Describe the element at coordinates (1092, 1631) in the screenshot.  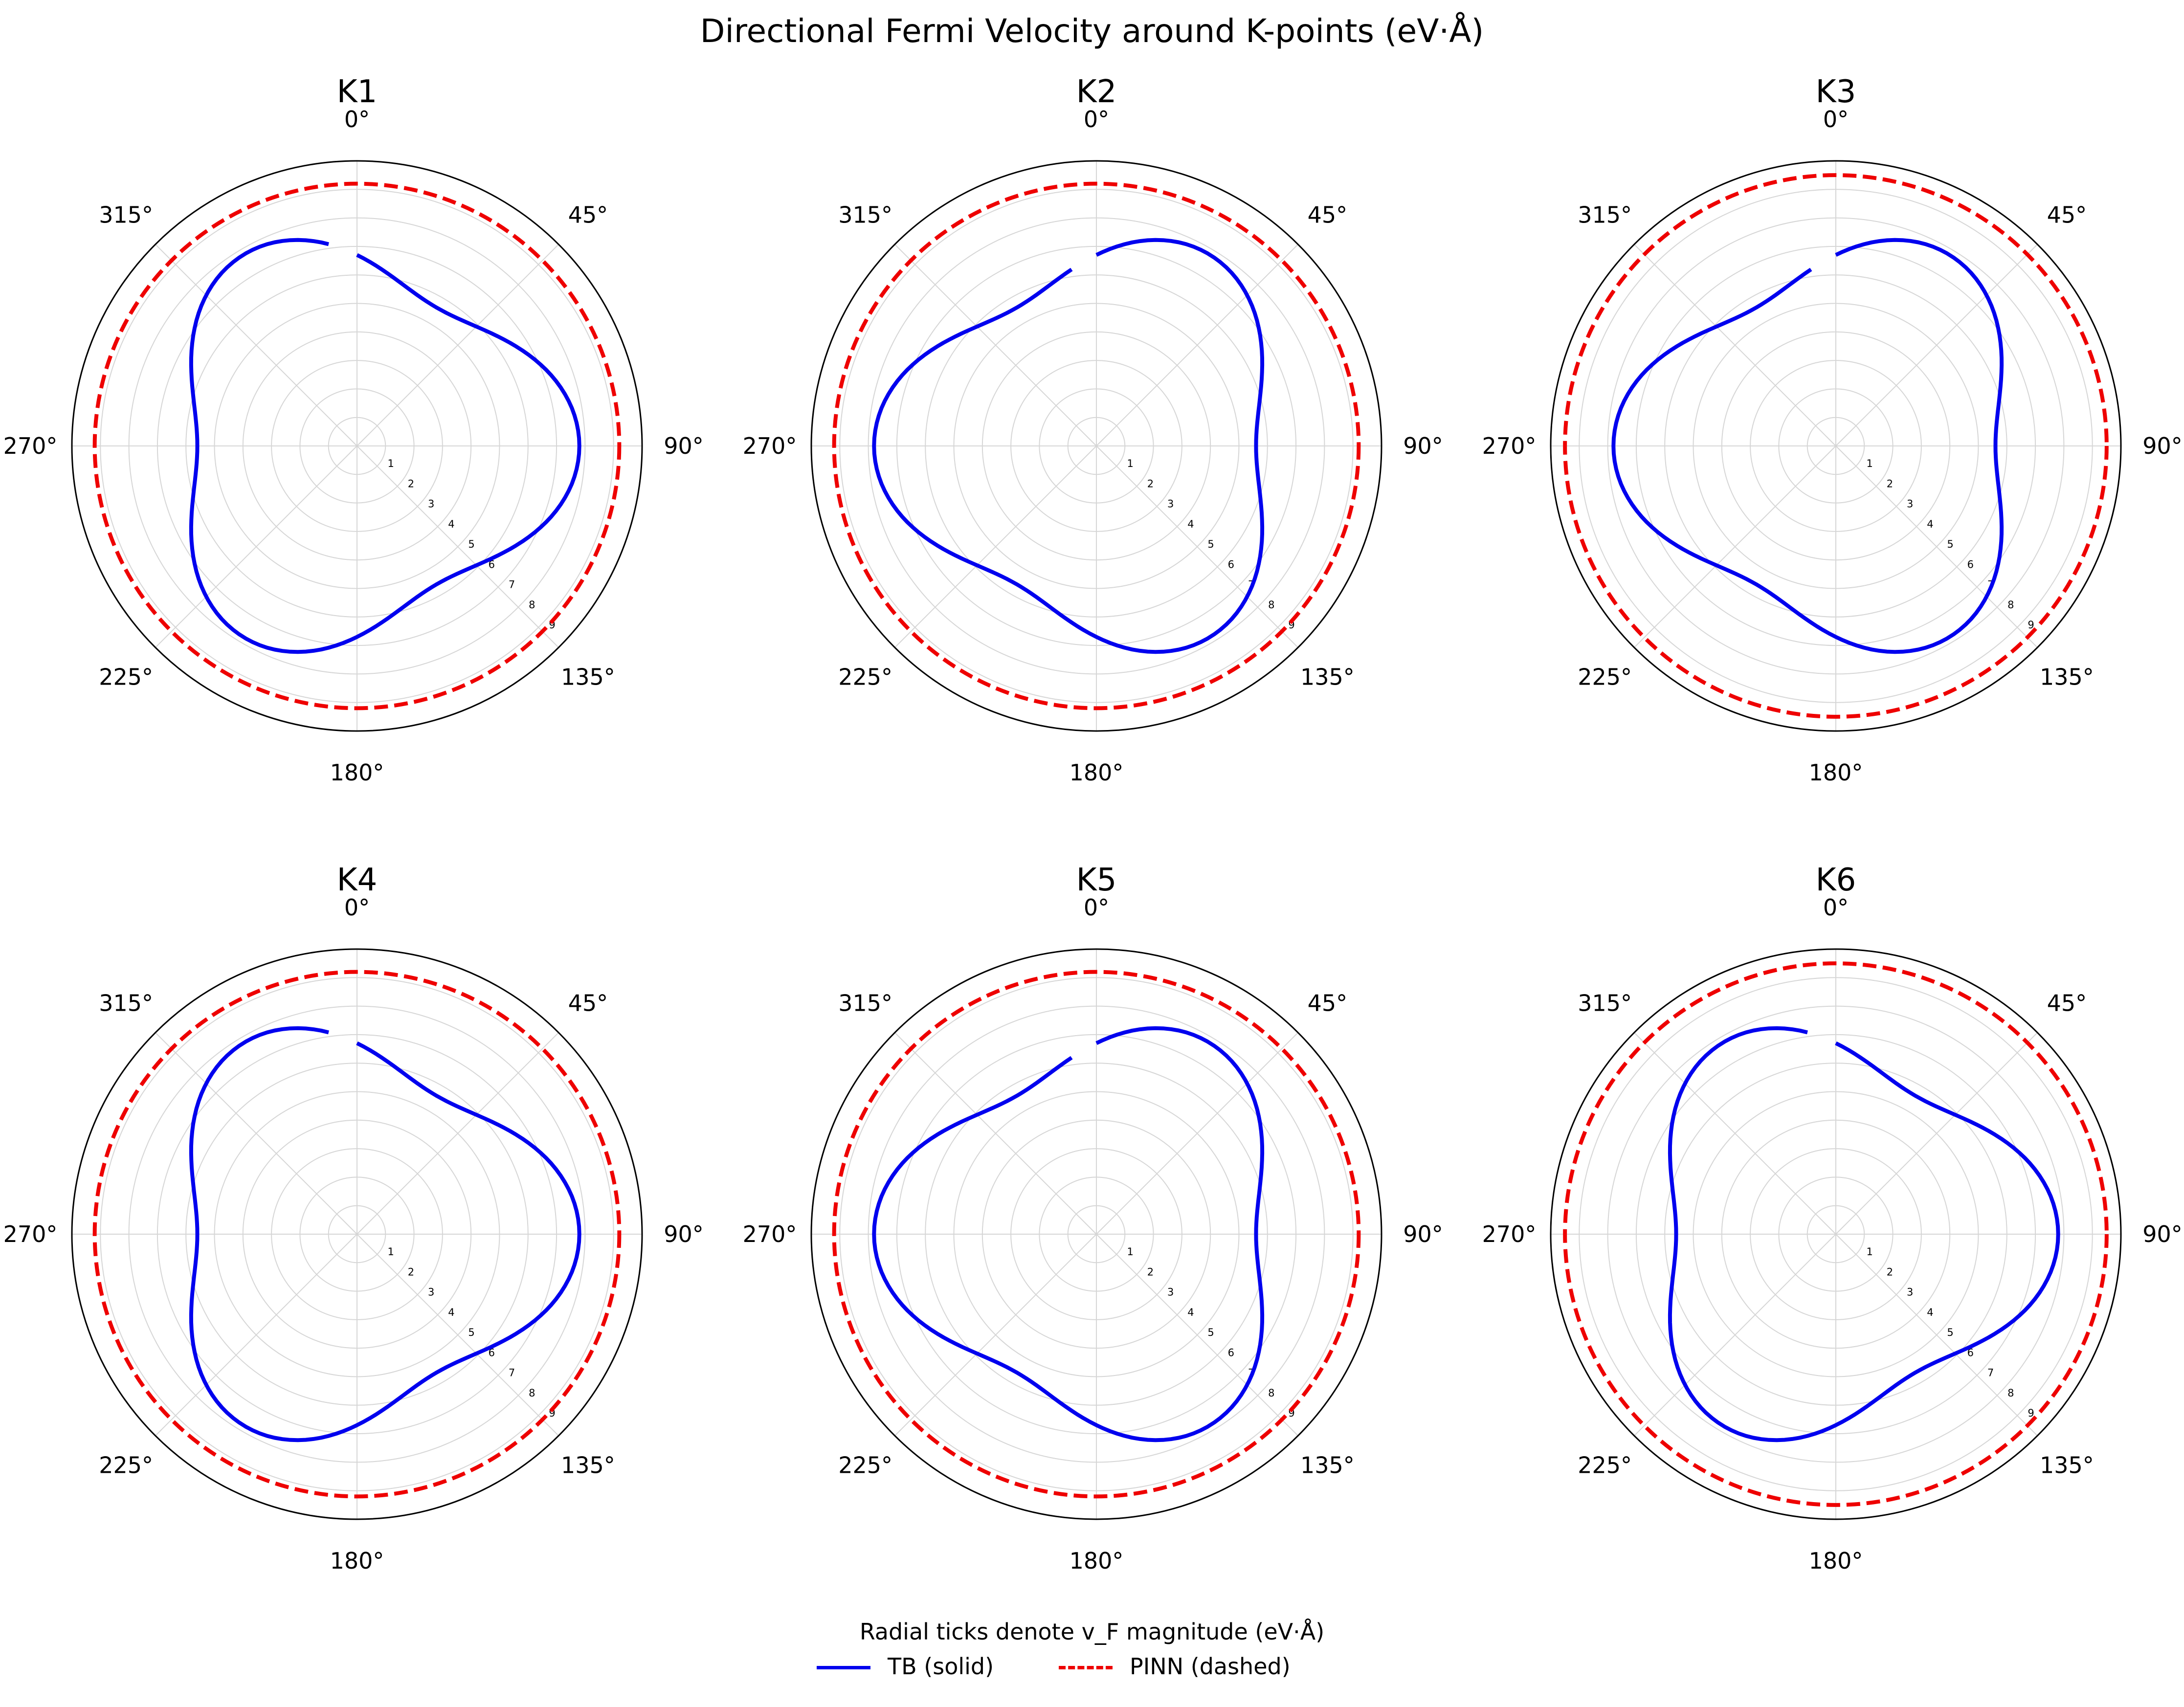
I see `legend-title: Radial ticks denote v_F magnitude (eV·Å)` at that location.